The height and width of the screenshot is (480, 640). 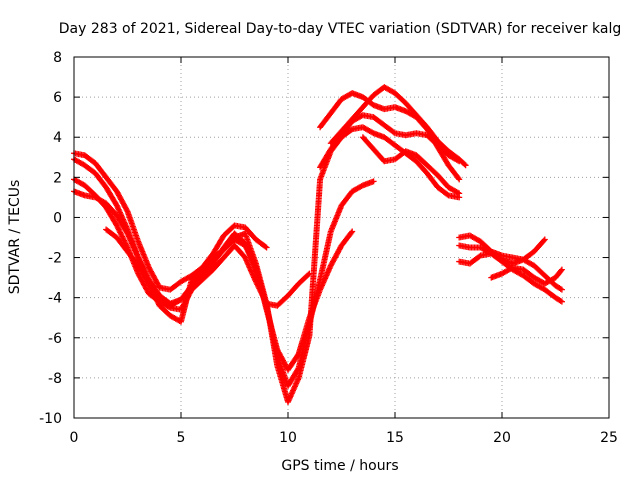 What do you see at coordinates (57, 218) in the screenshot?
I see `y-tick-label: 0` at bounding box center [57, 218].